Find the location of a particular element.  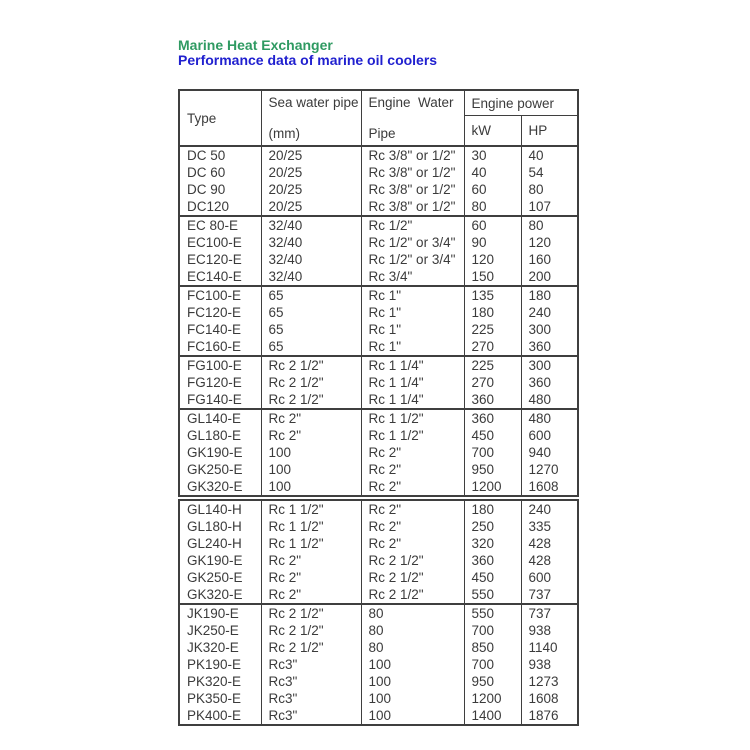

table-row: GK320-E 100 Rc 2" 1200 1608 is located at coordinates (378, 488).